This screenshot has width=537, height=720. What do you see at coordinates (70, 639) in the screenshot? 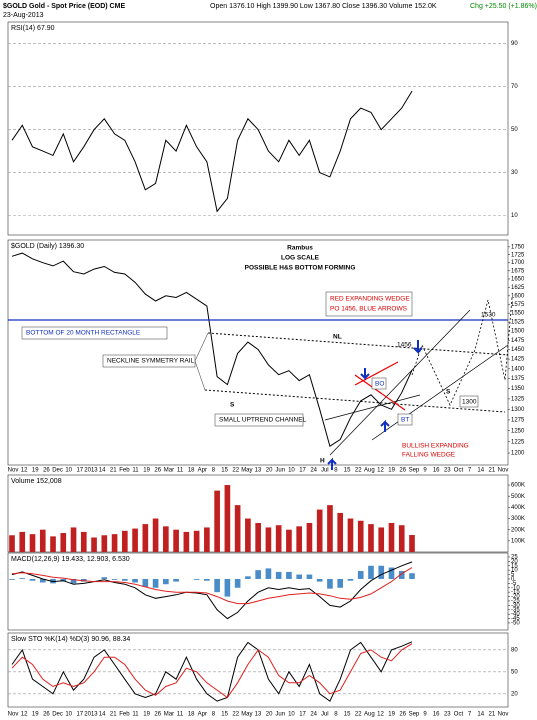
I see `panel-title: Slow STO %K(14) %D(3) 90.96, 88.34` at bounding box center [70, 639].